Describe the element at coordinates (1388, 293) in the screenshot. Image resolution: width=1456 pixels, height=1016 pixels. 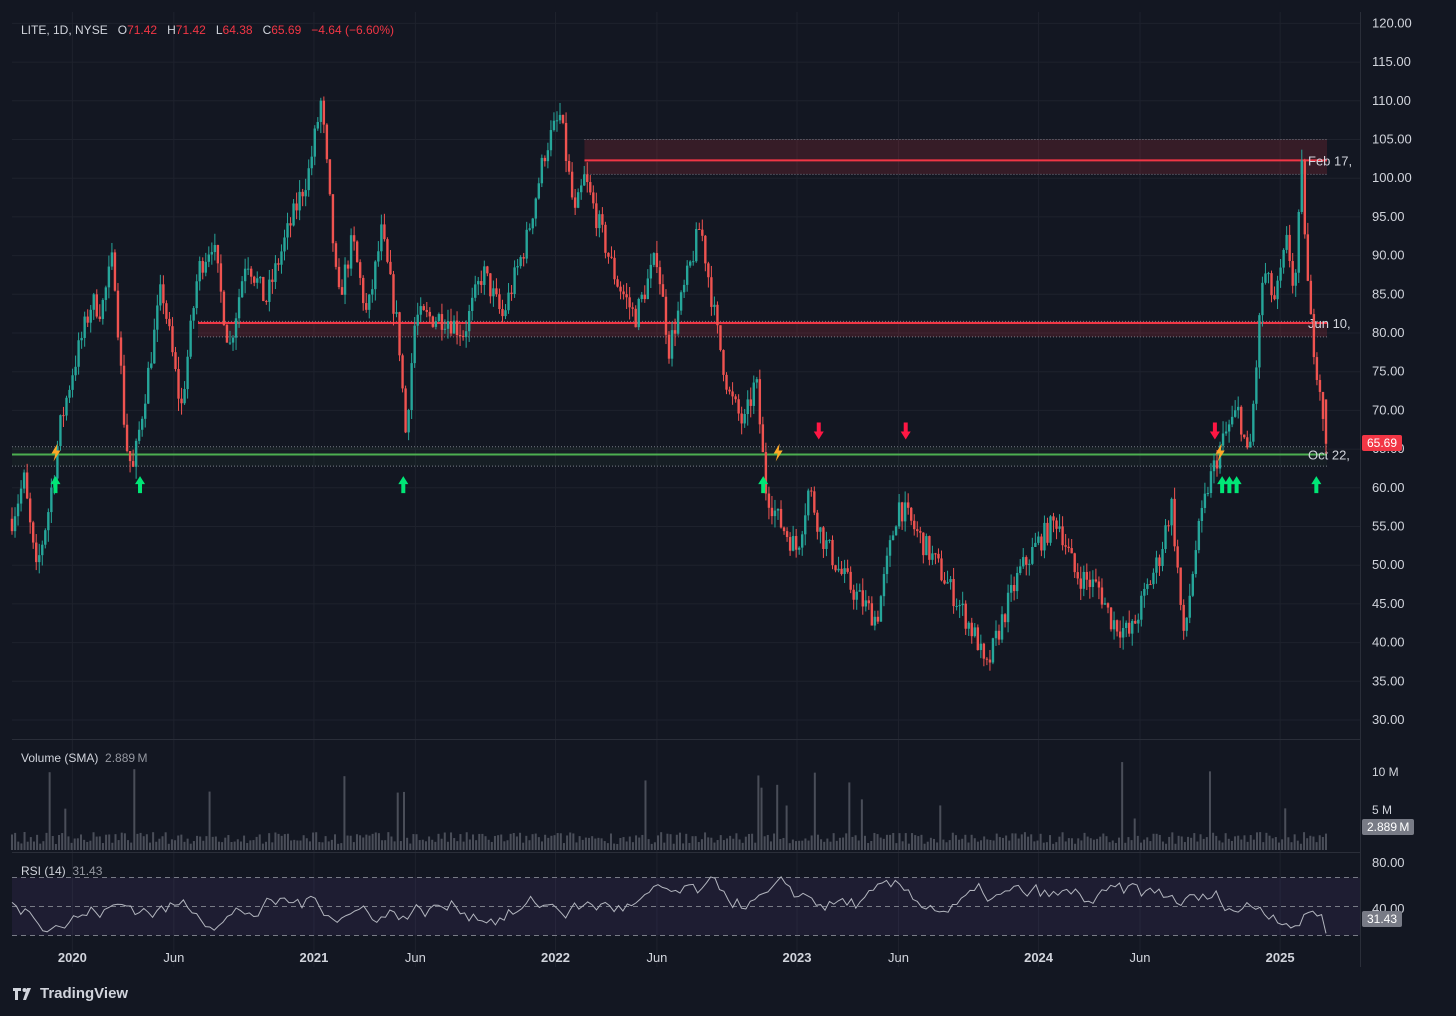
I see `price-tick-label: 85.00` at that location.